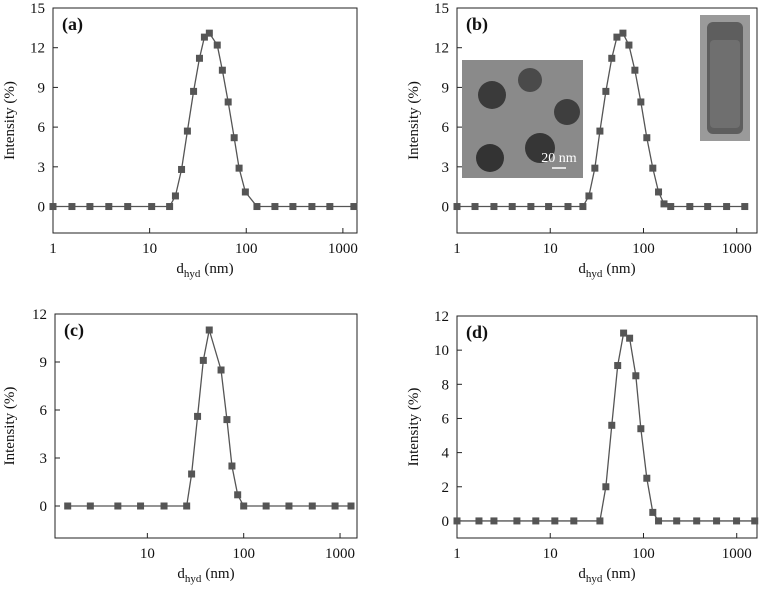 This screenshot has height=592, width=760. What do you see at coordinates (477, 332) in the screenshot?
I see `panel-label: (d)` at bounding box center [477, 332].